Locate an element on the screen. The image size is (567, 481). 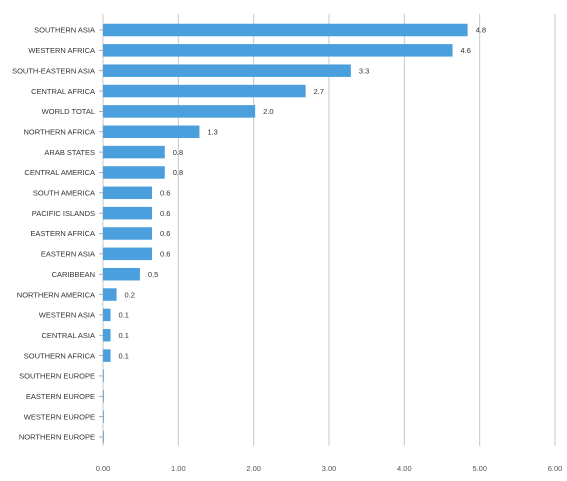
category-label: CARIBBEAN is located at coordinates (73, 274).